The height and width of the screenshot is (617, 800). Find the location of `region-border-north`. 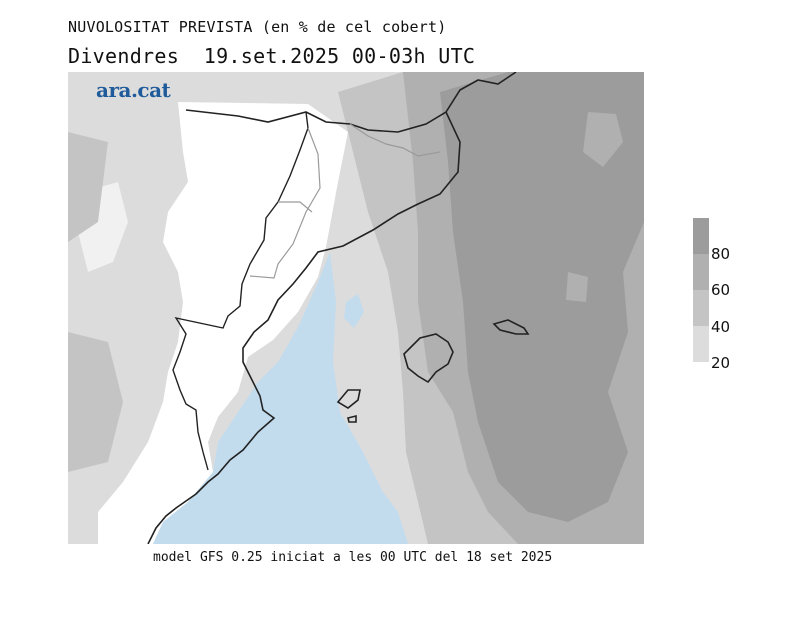

region-border-north is located at coordinates (395, 140).